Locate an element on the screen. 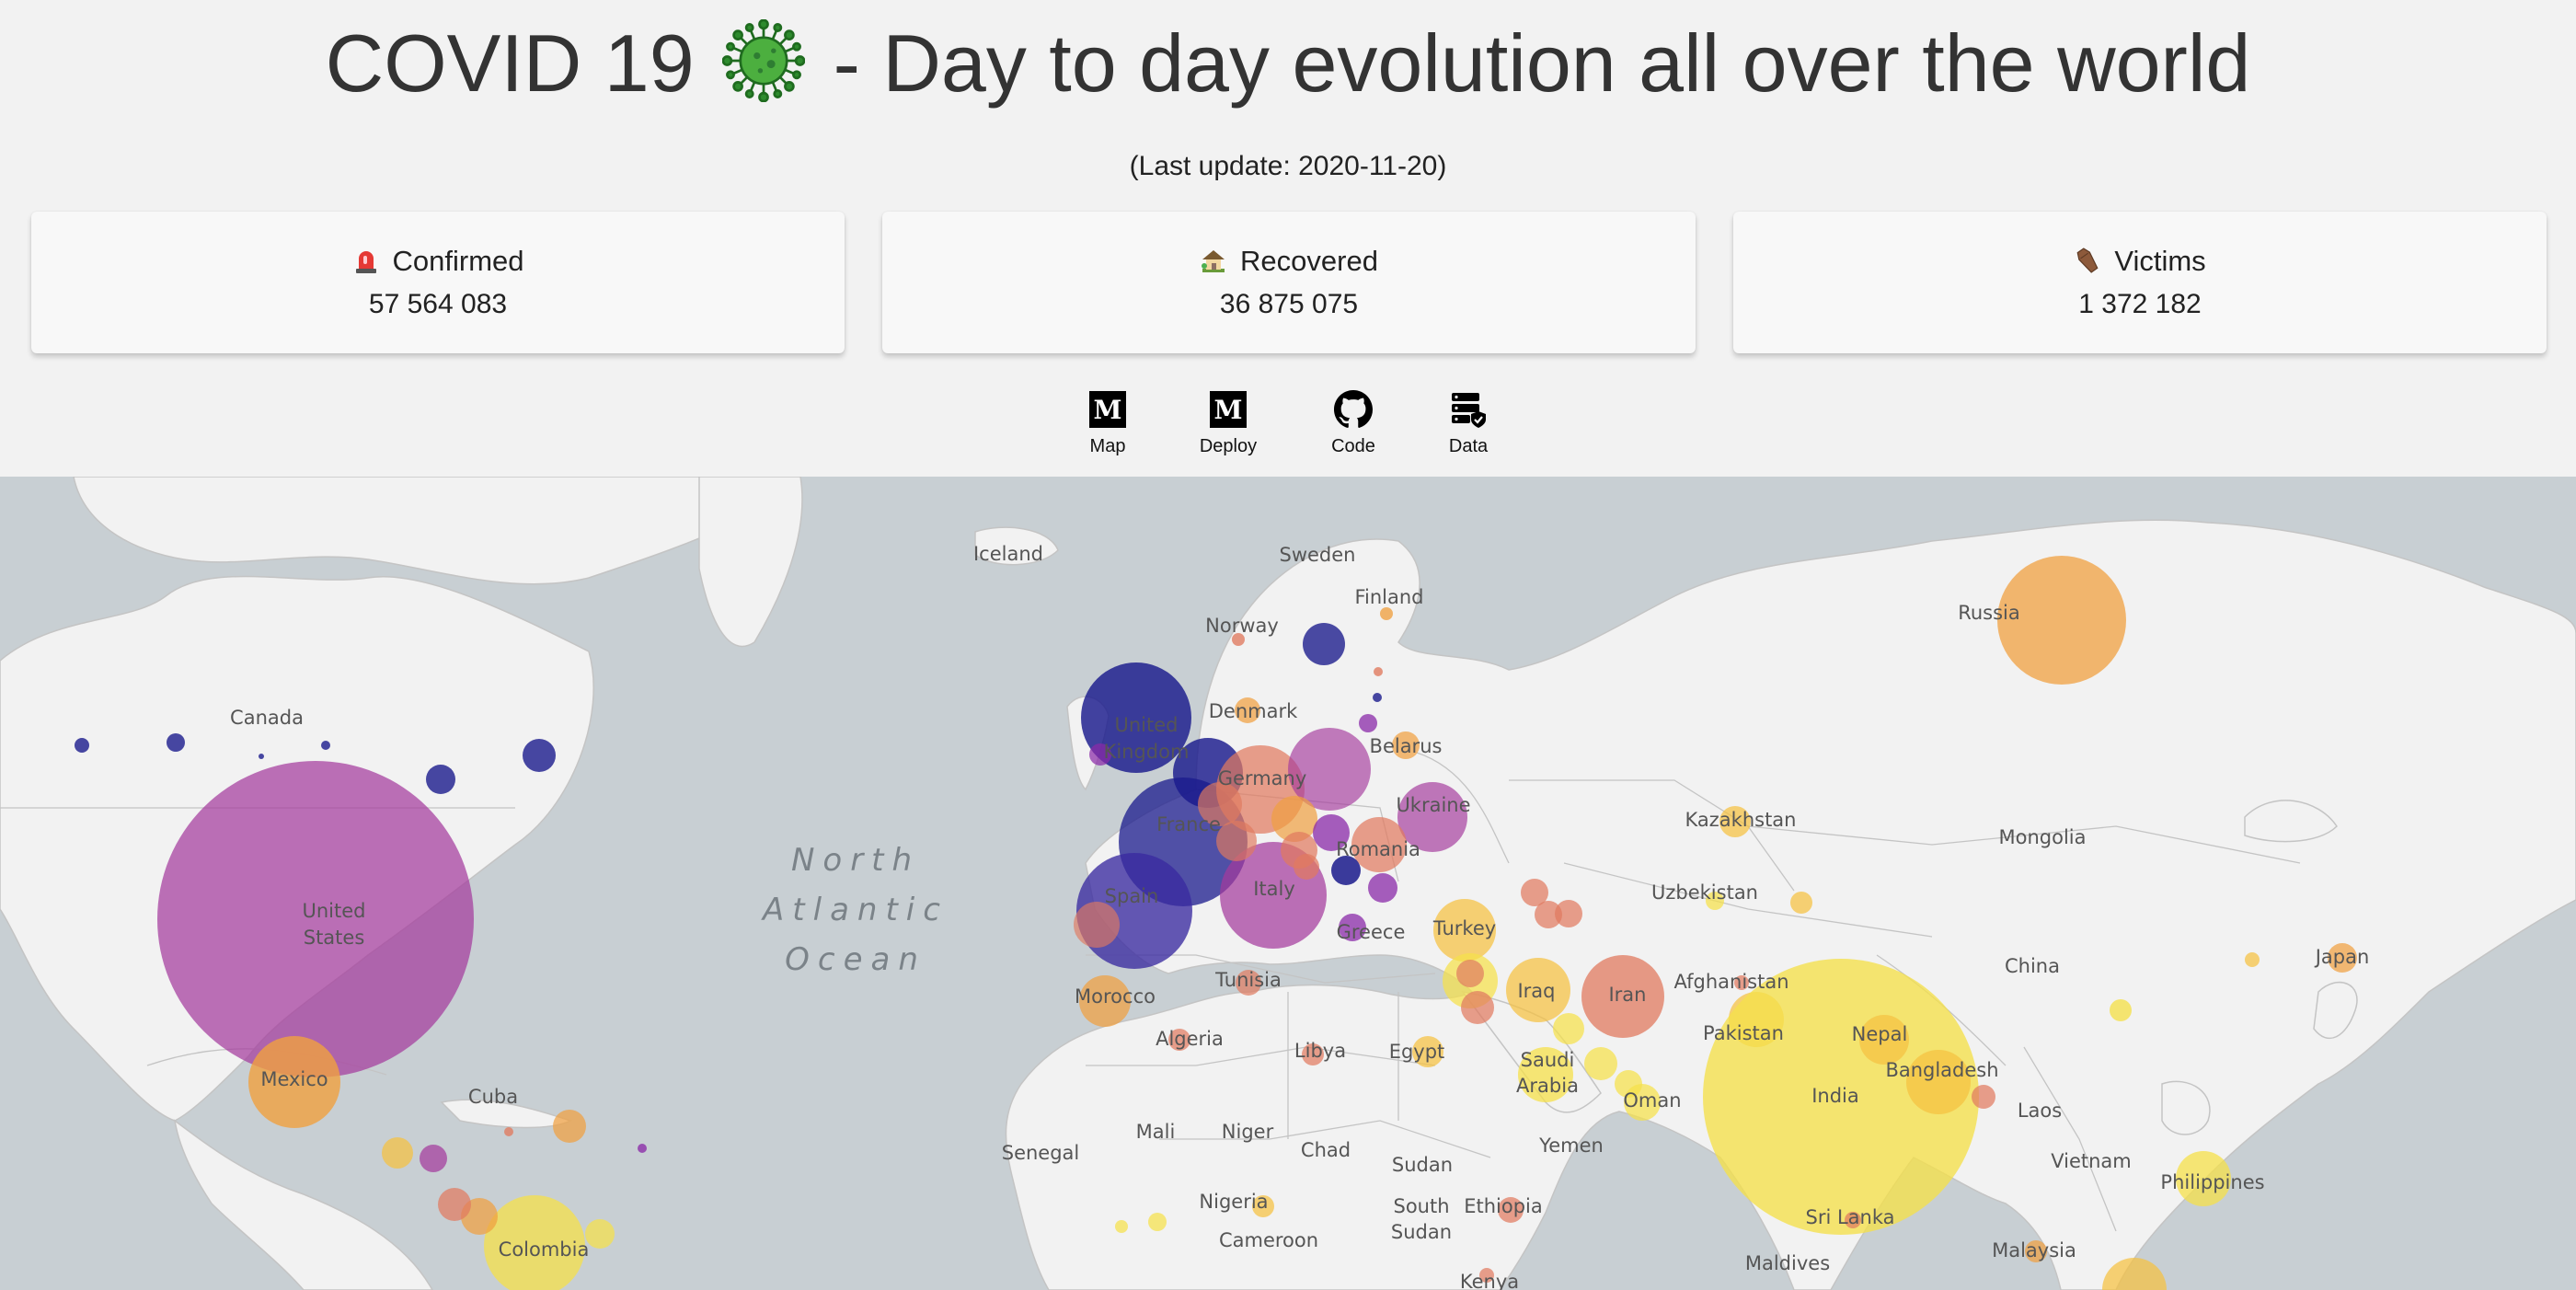 The image size is (2576, 1290). github-icon is located at coordinates (1353, 409).